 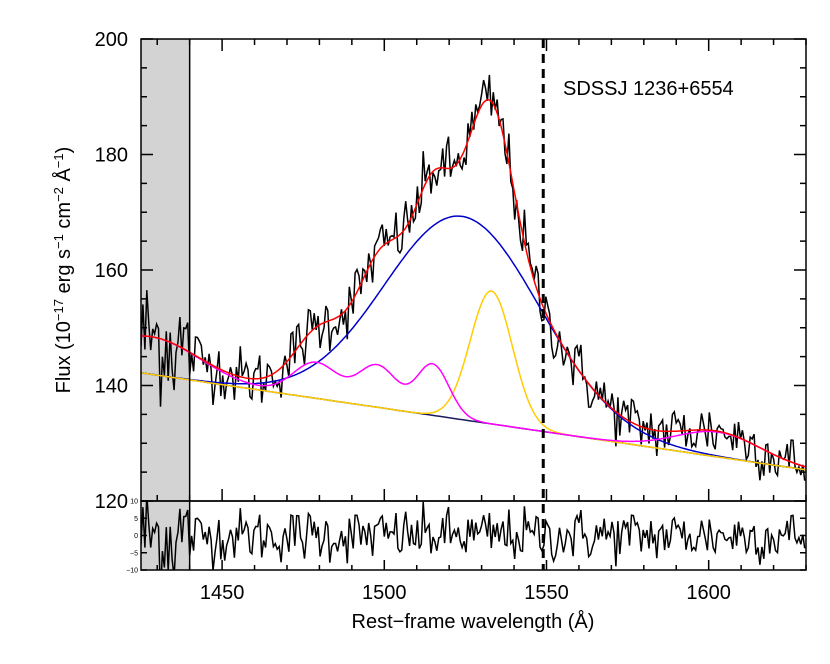 I want to click on residual-y-tick-label: 5, so click(x=136, y=519).